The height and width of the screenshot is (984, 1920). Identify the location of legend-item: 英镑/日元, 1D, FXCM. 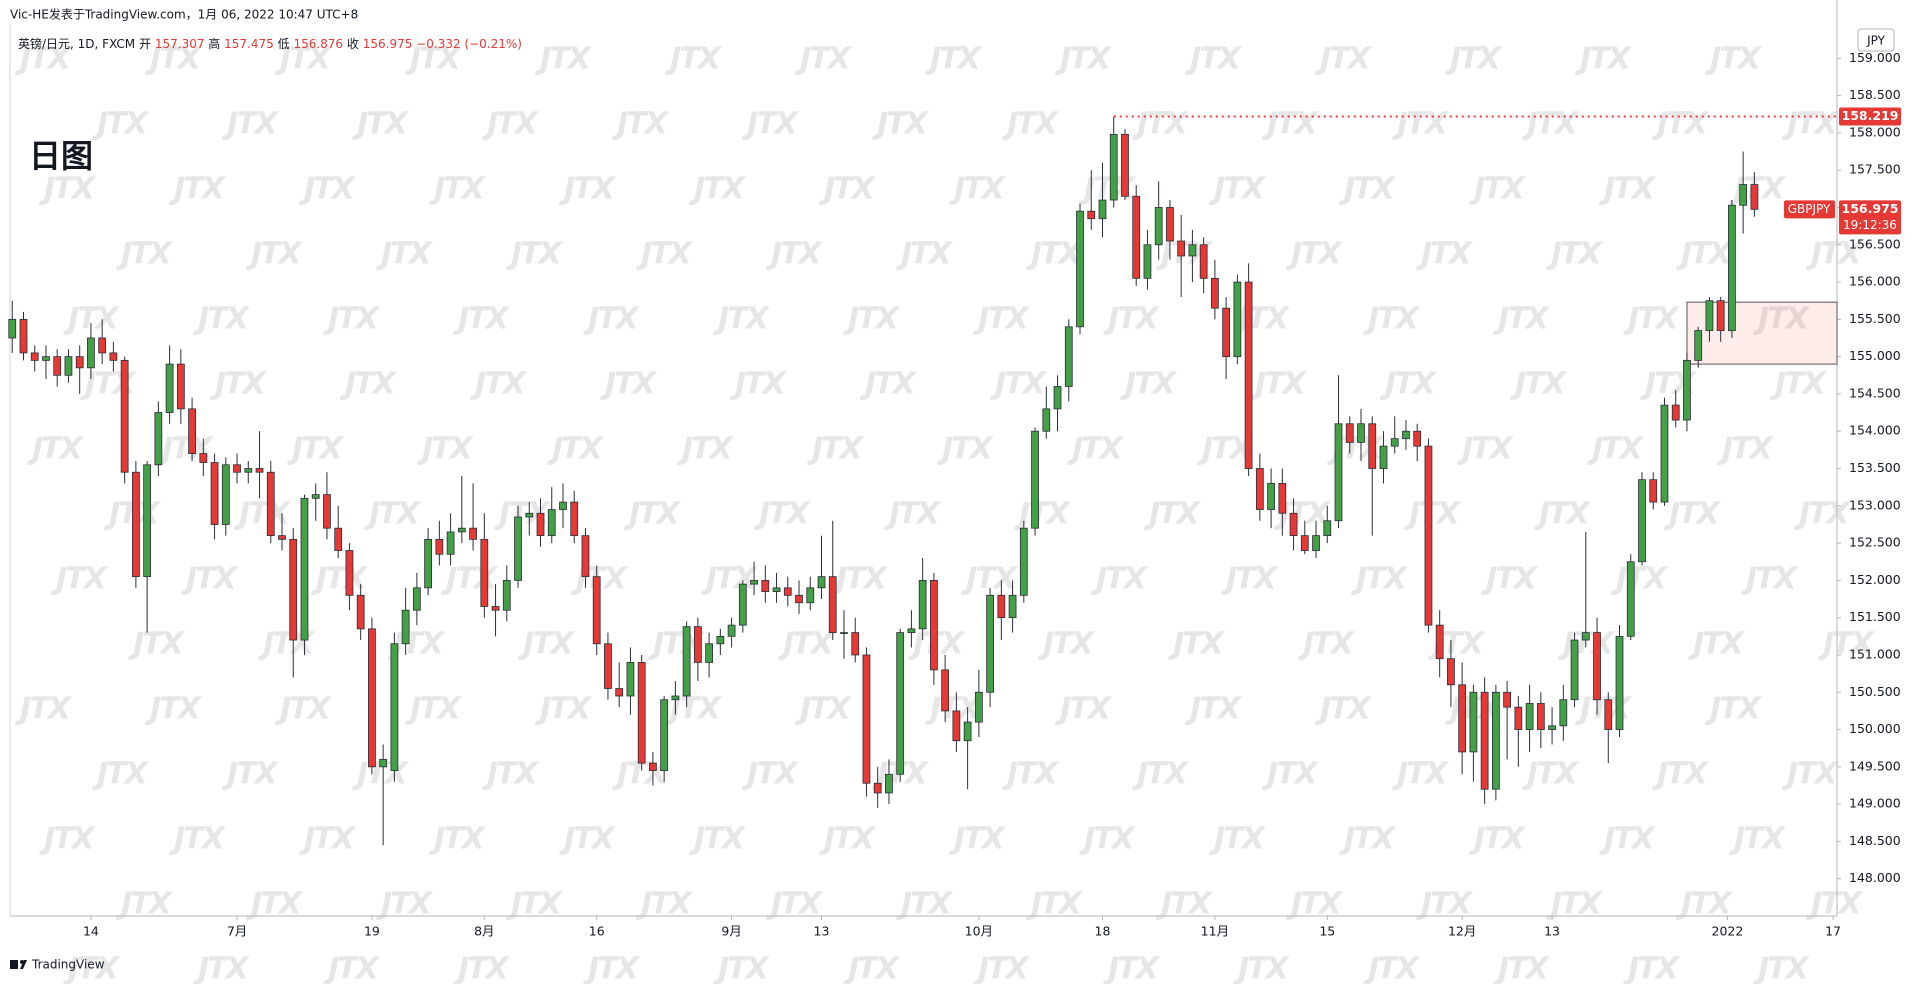
(76, 43).